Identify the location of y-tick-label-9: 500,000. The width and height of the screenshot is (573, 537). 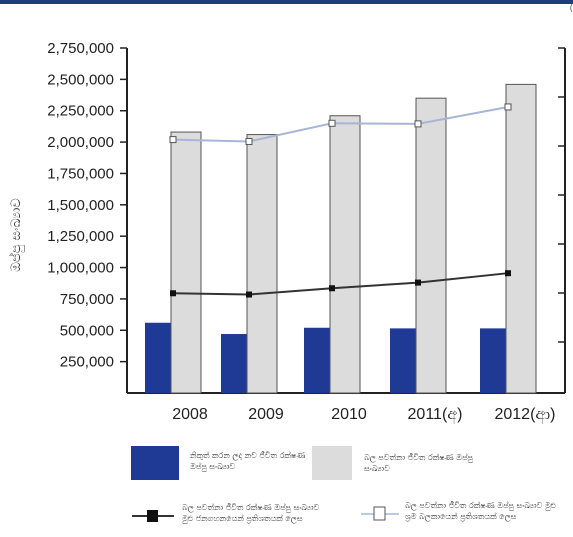
(87, 330).